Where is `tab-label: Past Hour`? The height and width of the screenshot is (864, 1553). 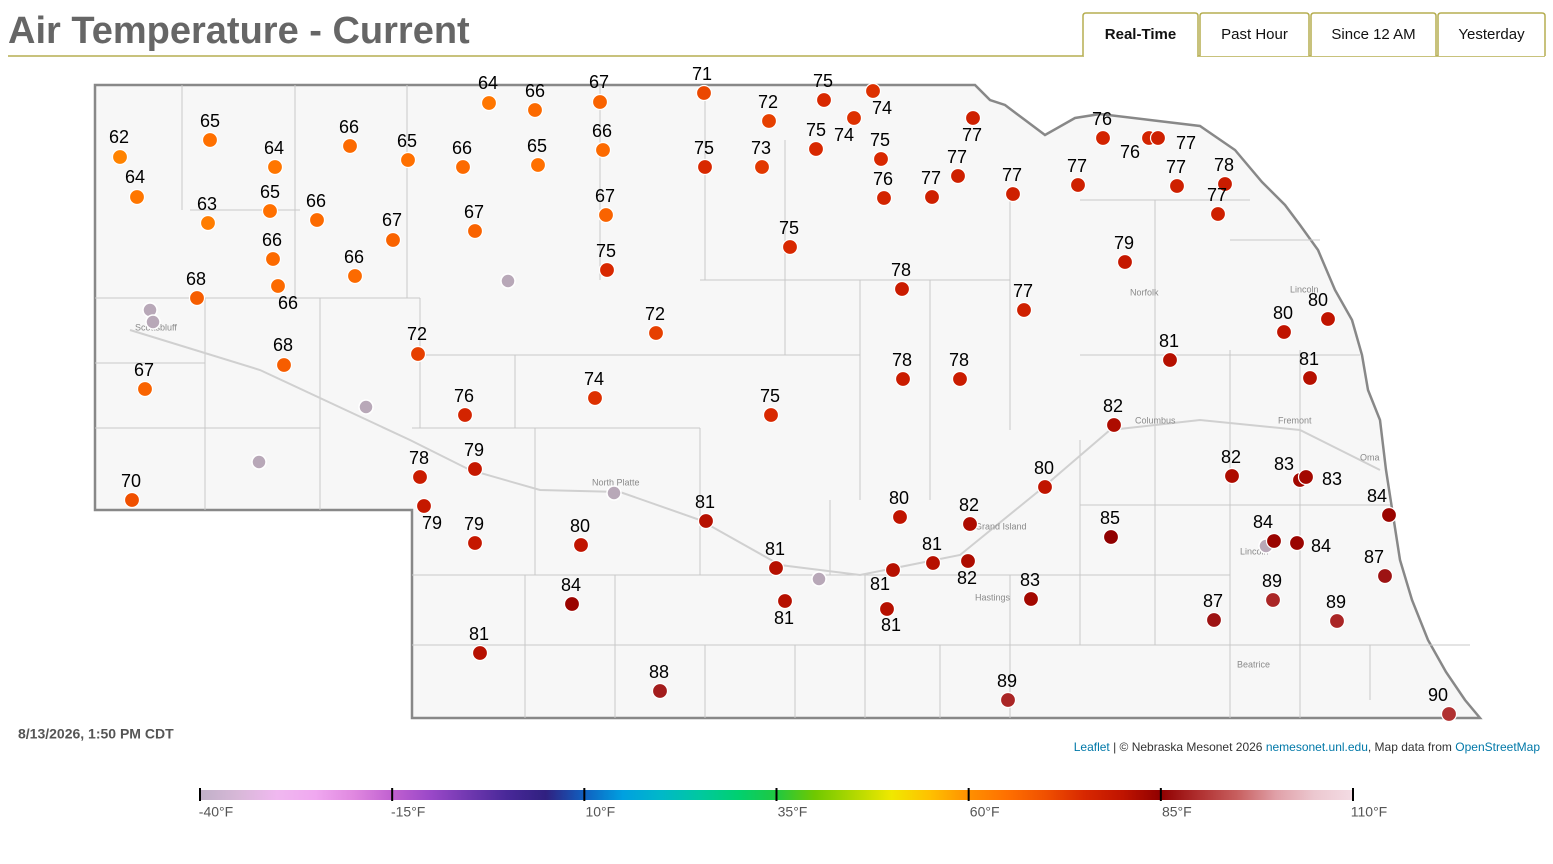 tab-label: Past Hour is located at coordinates (1254, 34).